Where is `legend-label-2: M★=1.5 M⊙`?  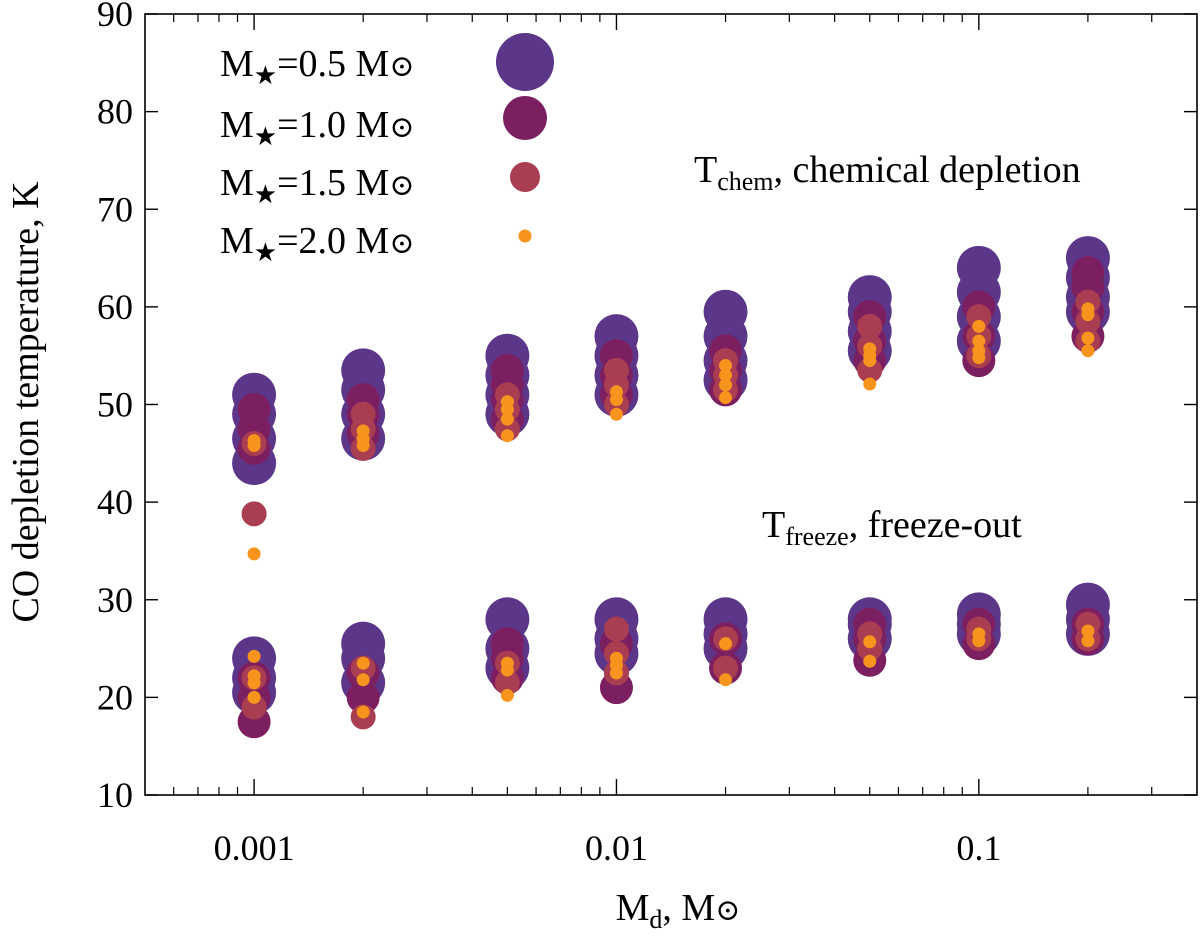
legend-label-2: M★=1.5 M⊙ is located at coordinates (317, 185).